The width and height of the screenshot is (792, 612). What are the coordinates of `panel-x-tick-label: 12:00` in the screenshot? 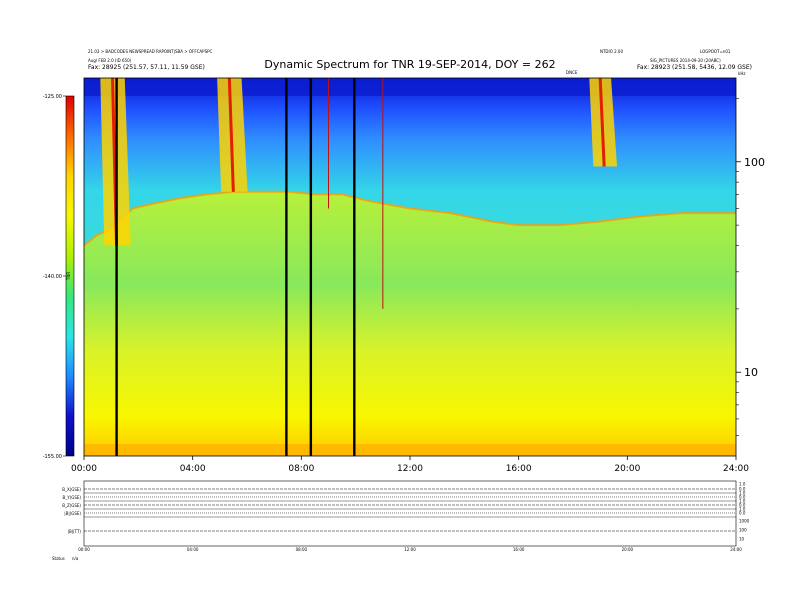 It's located at (410, 549).